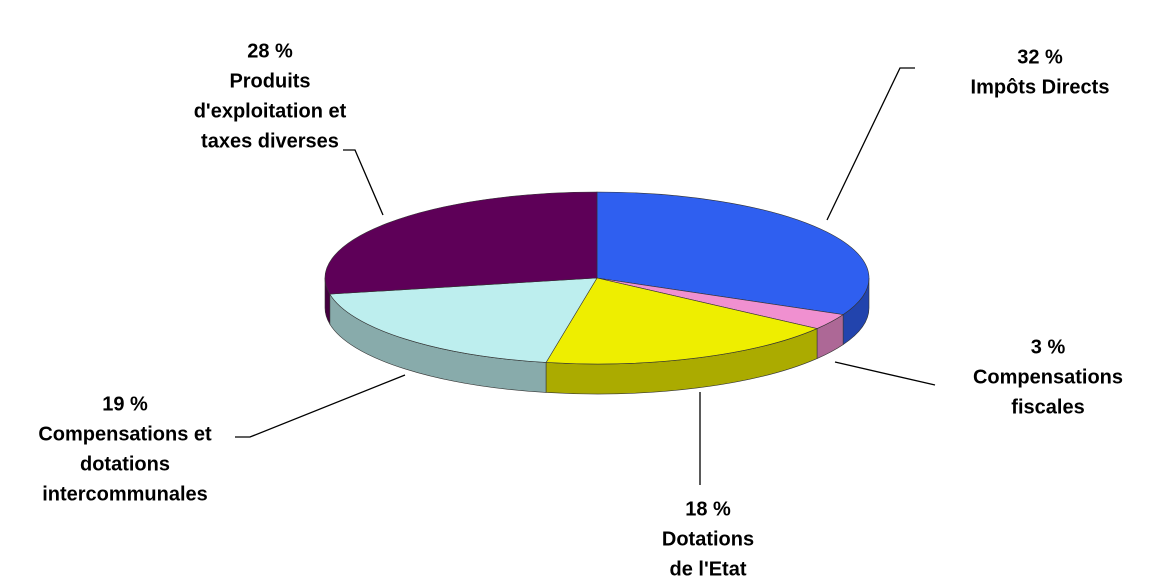 This screenshot has width=1149, height=581. I want to click on value-label: 3 %, so click(1048, 347).